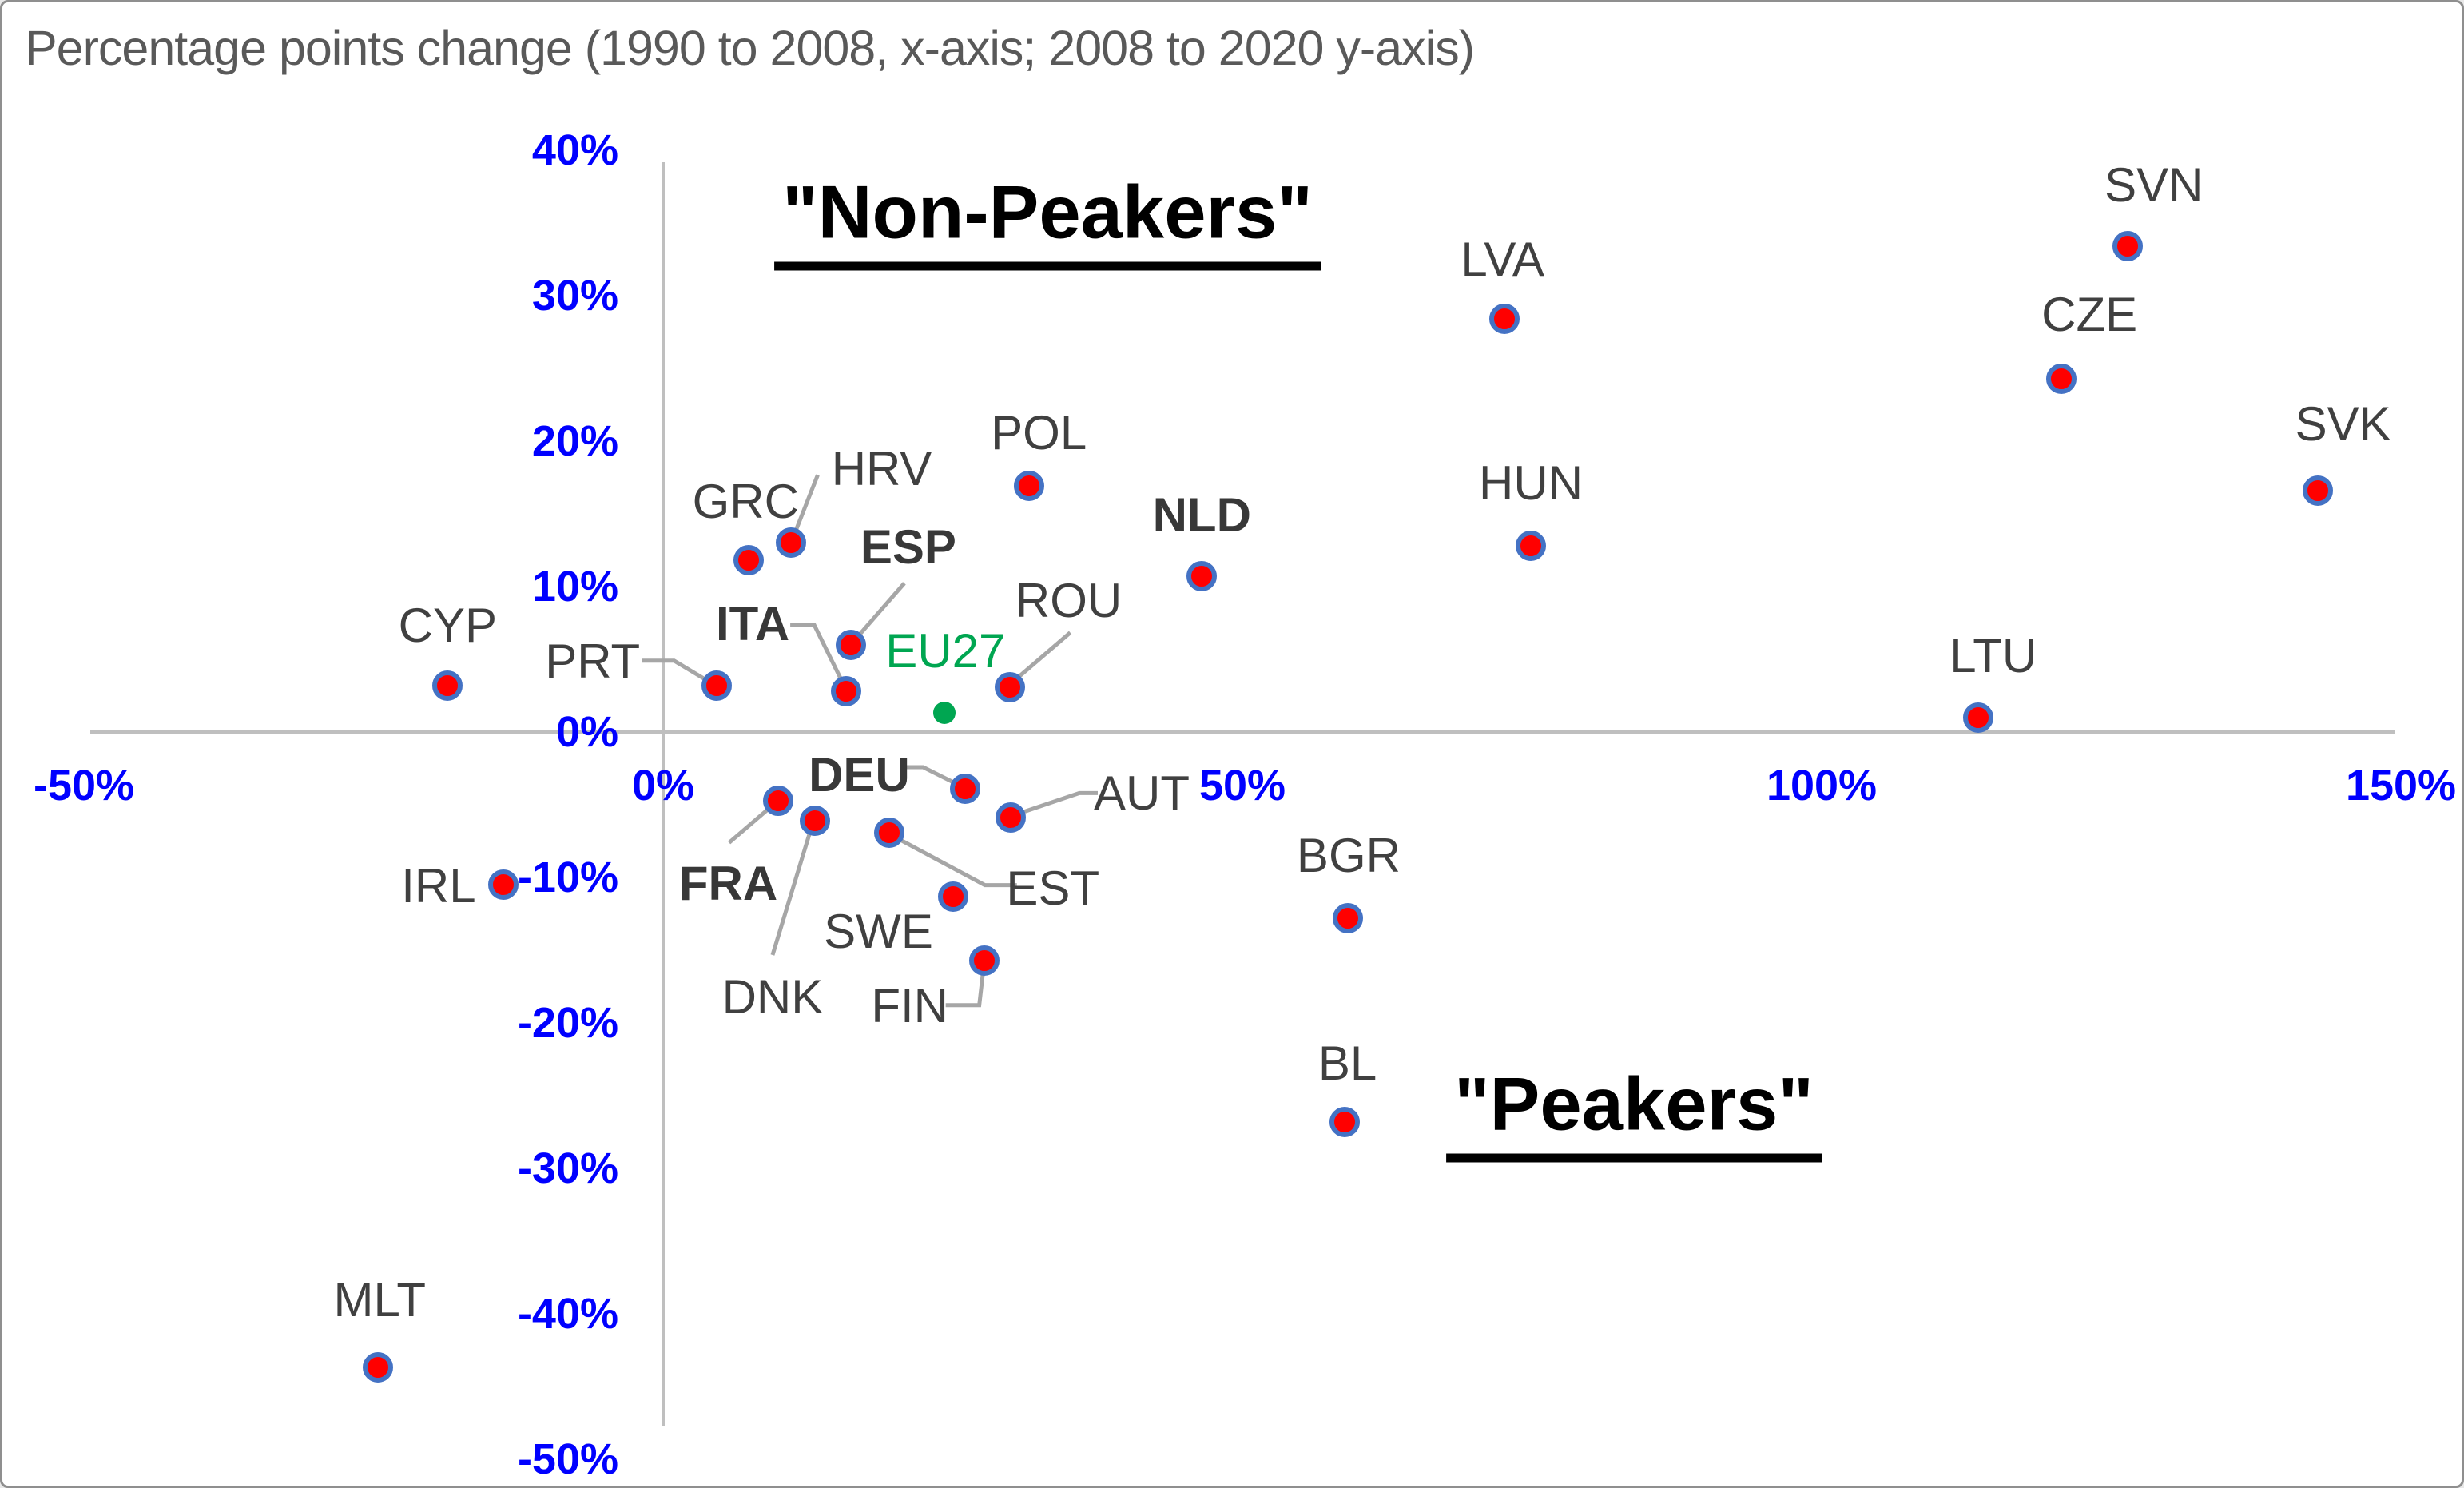 This screenshot has width=2464, height=1488. I want to click on point-label-BL: BL, so click(1347, 1063).